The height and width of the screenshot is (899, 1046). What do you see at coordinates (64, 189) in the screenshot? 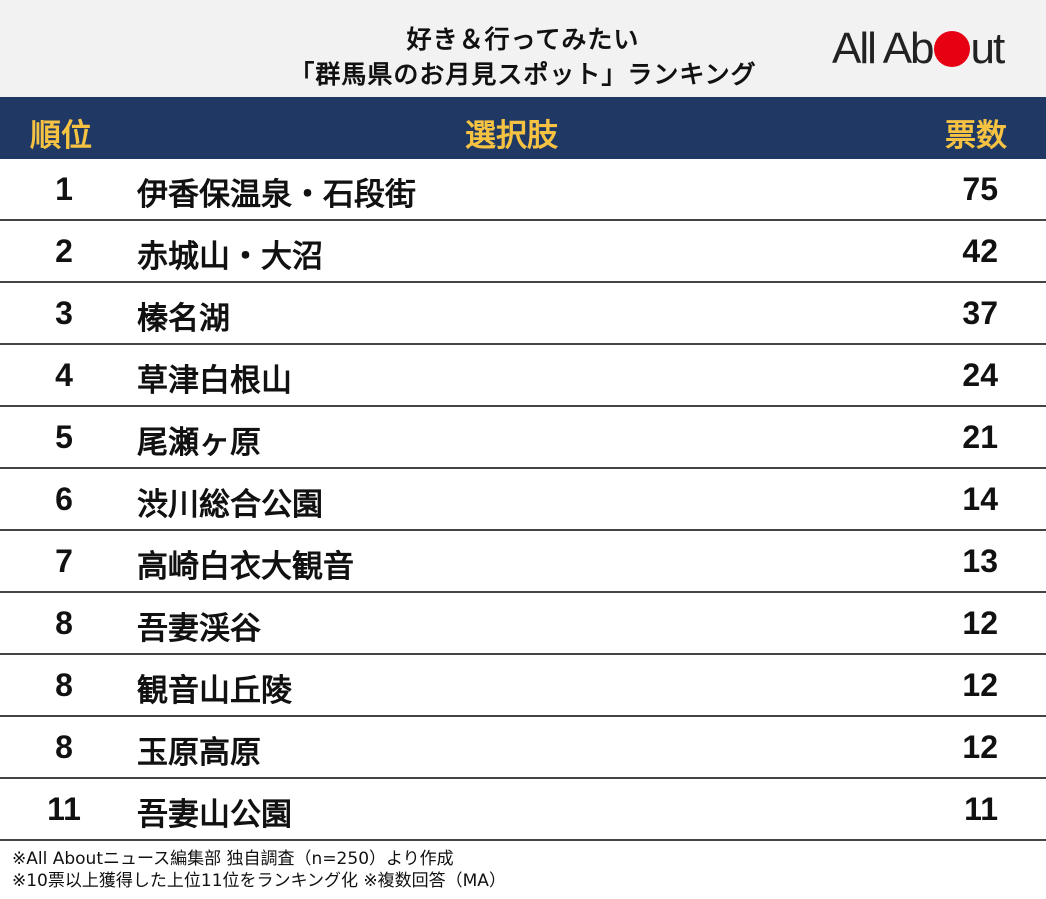
I see `row-rank: 1` at bounding box center [64, 189].